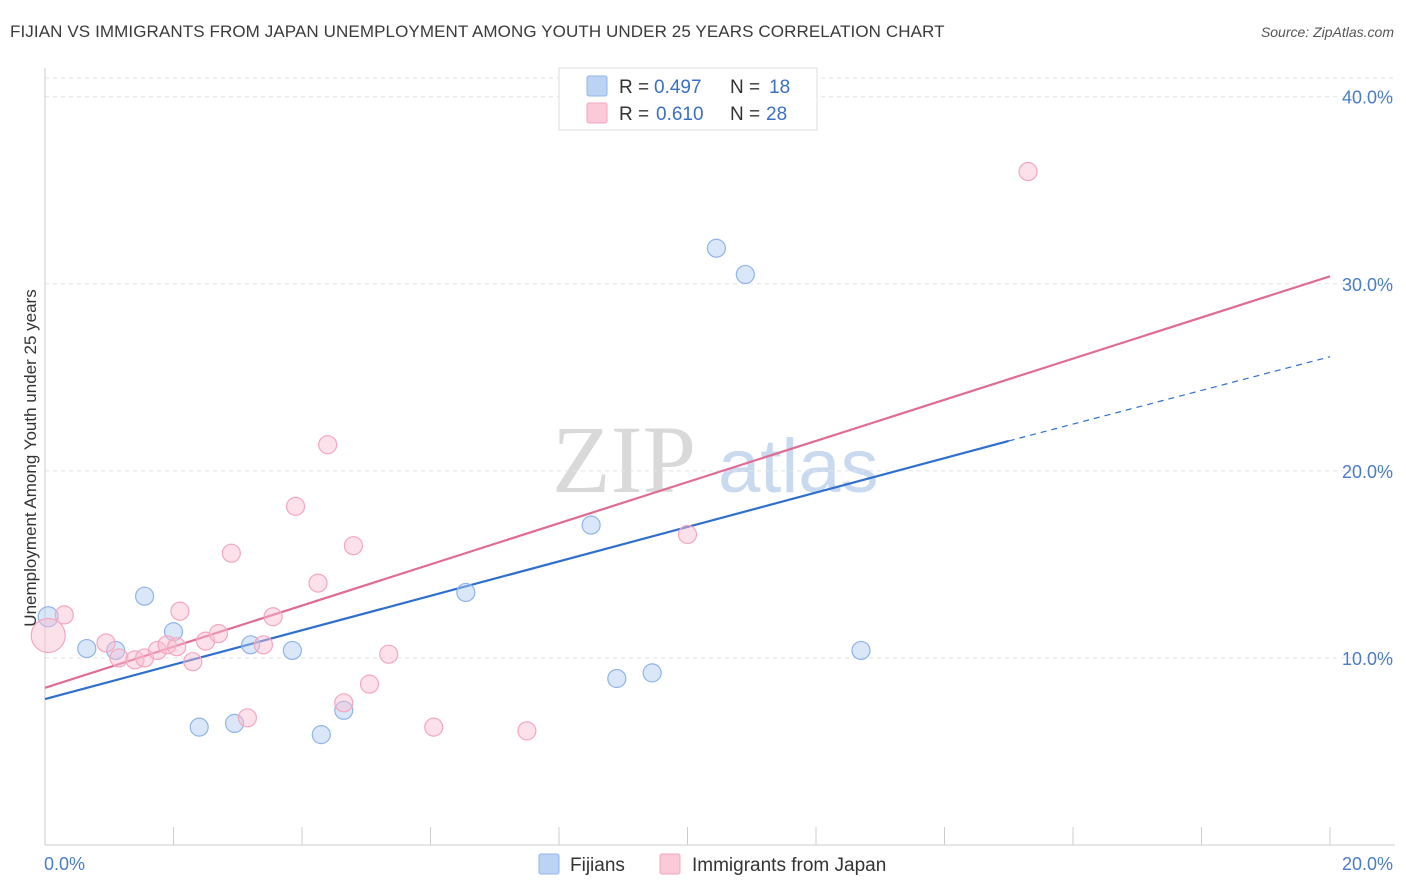  Describe the element at coordinates (64, 864) in the screenshot. I see `x-tick-label-min: 0.0%` at that location.